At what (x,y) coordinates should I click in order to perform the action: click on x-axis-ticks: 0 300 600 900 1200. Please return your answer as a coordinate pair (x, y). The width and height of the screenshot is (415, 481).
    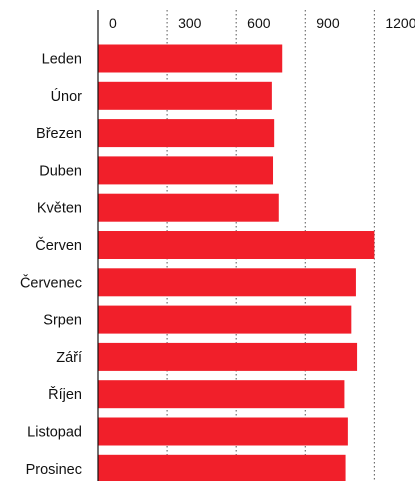
    Looking at the image, I should click on (262, 23).